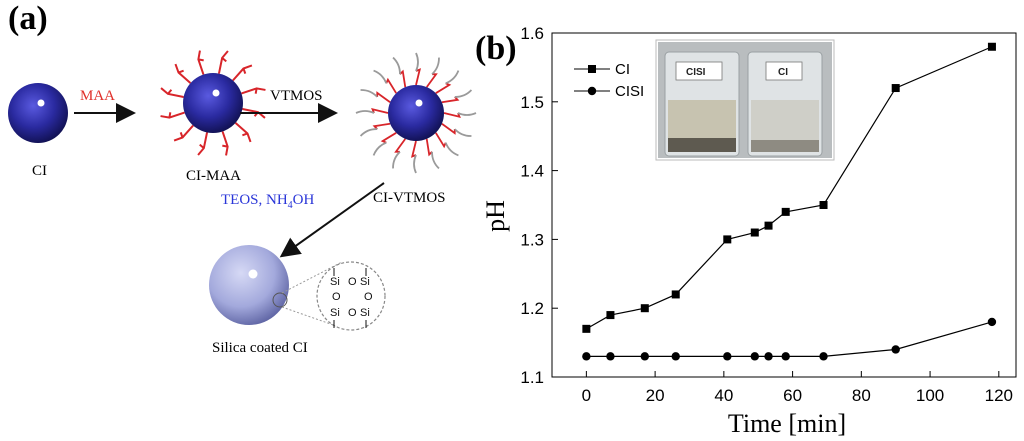 This screenshot has height=441, width=1024. Describe the element at coordinates (783, 72) in the screenshot. I see `photo-label-ci: CI` at that location.